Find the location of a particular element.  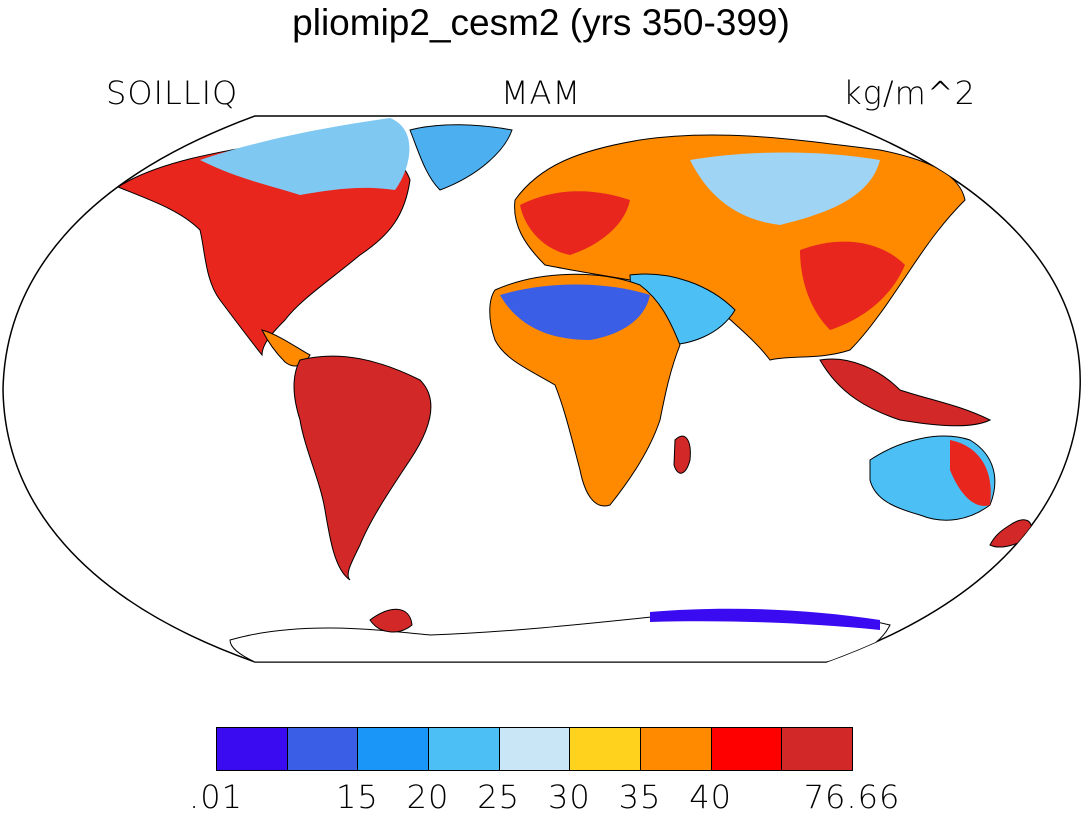

land-south-america is located at coordinates (362, 468).